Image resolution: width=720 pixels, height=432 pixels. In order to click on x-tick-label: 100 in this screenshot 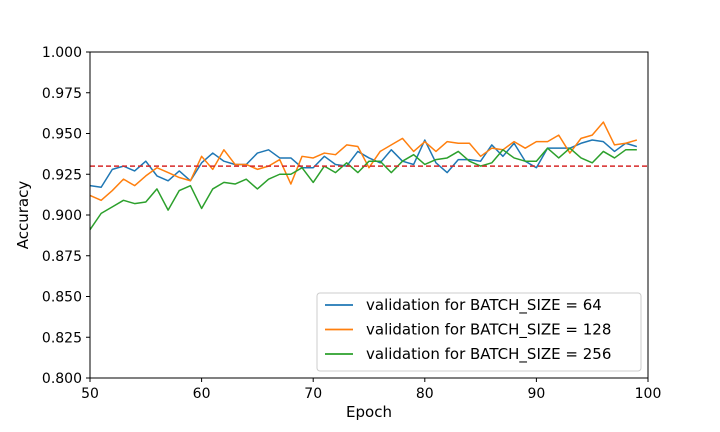, I will do `click(648, 394)`.